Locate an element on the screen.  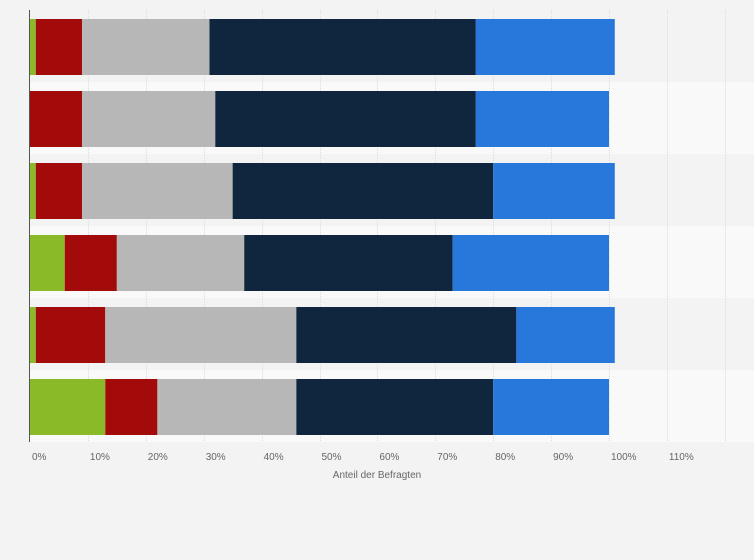
x-tick-label: 50% is located at coordinates (332, 457).